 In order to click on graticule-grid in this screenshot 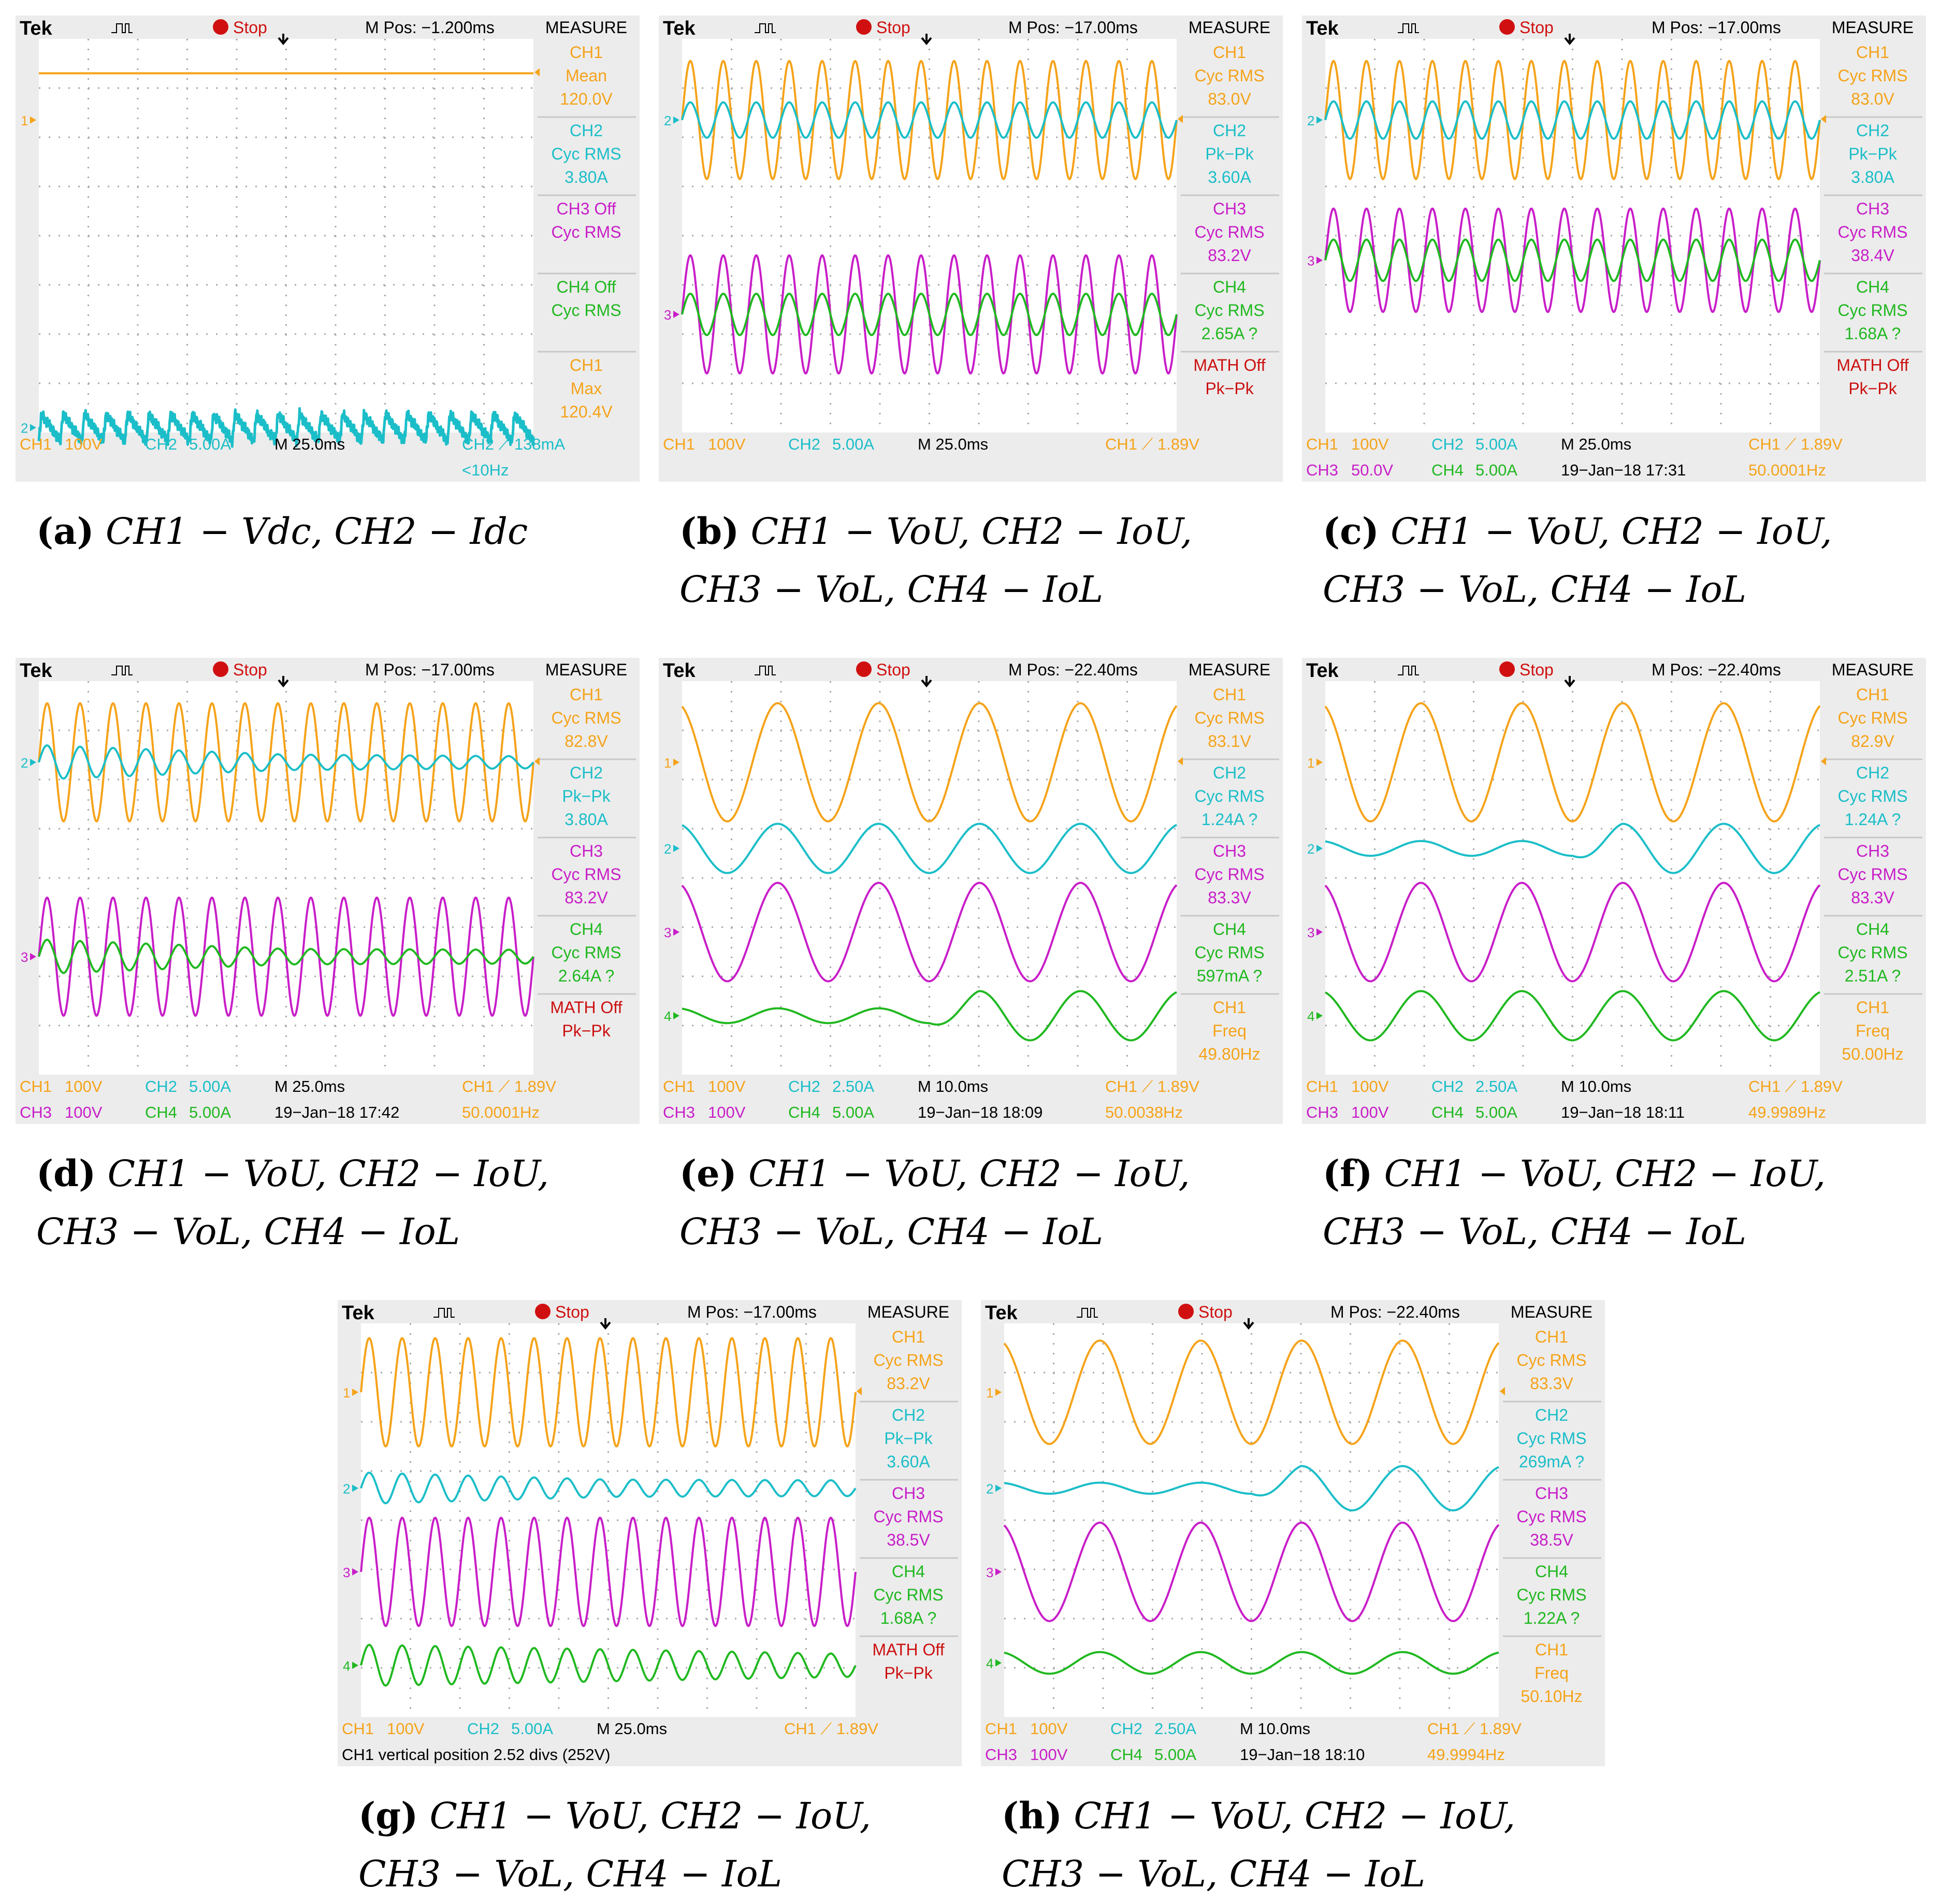, I will do `click(1251, 1520)`.